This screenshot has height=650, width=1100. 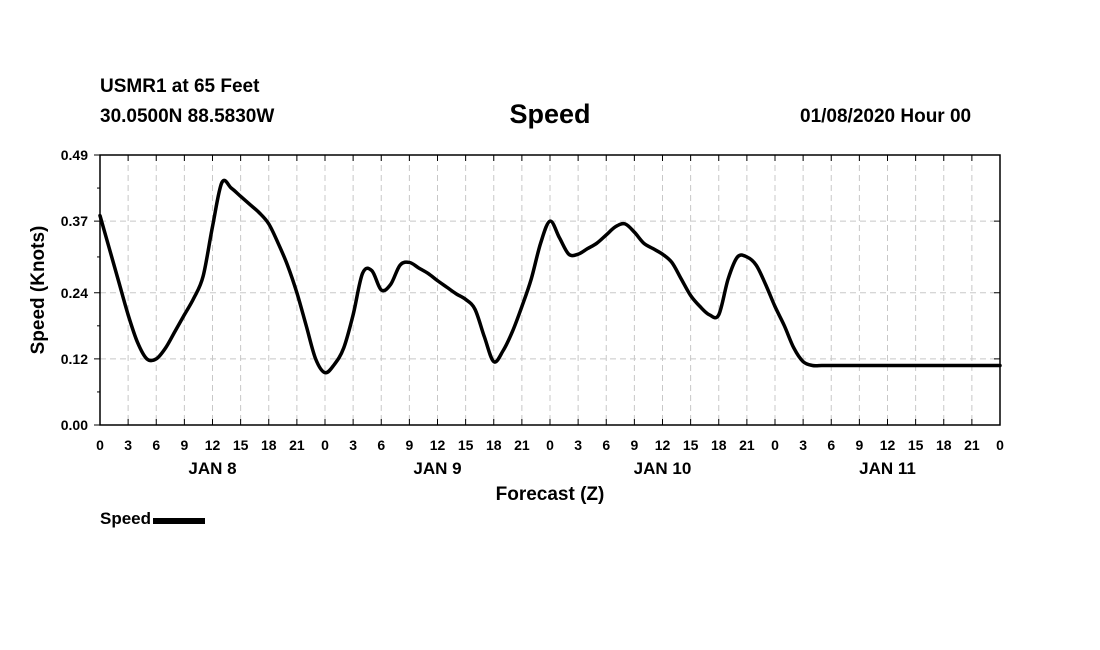 What do you see at coordinates (38, 290) in the screenshot?
I see `y-axis-label: Speed (Knots)` at bounding box center [38, 290].